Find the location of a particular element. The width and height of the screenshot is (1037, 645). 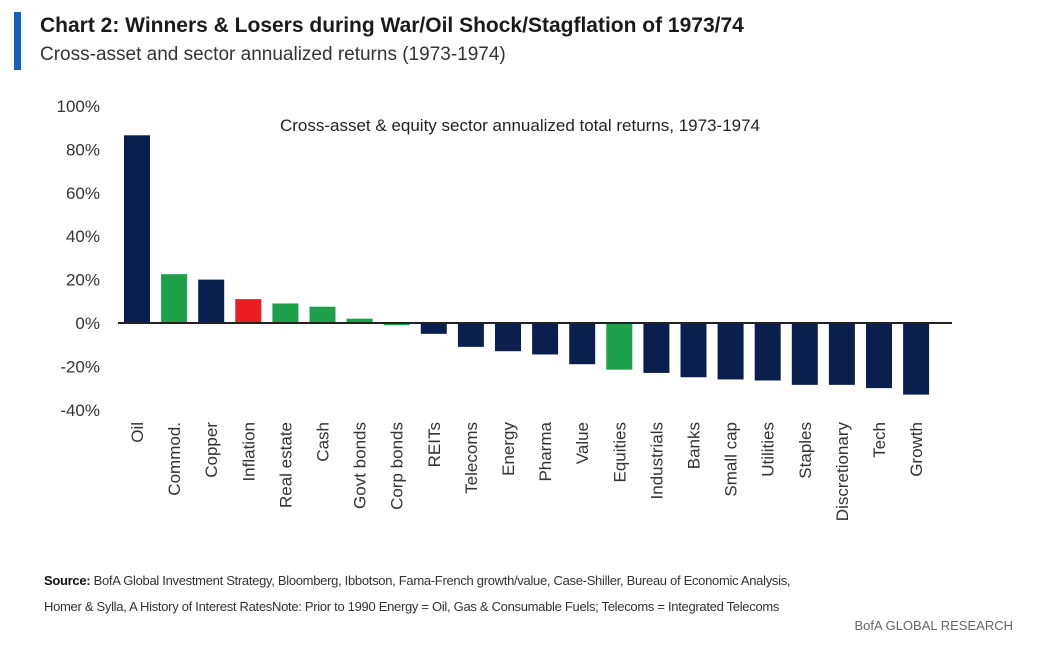

bar-pharma is located at coordinates (545, 339).